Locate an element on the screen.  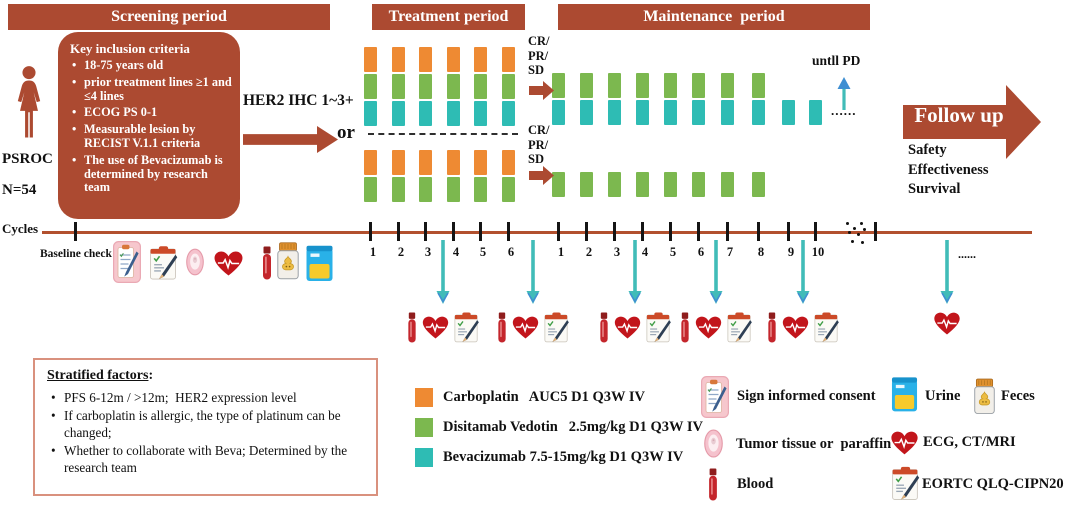
response-criteria-arm1: CR/PR/SD is located at coordinates (539, 55).